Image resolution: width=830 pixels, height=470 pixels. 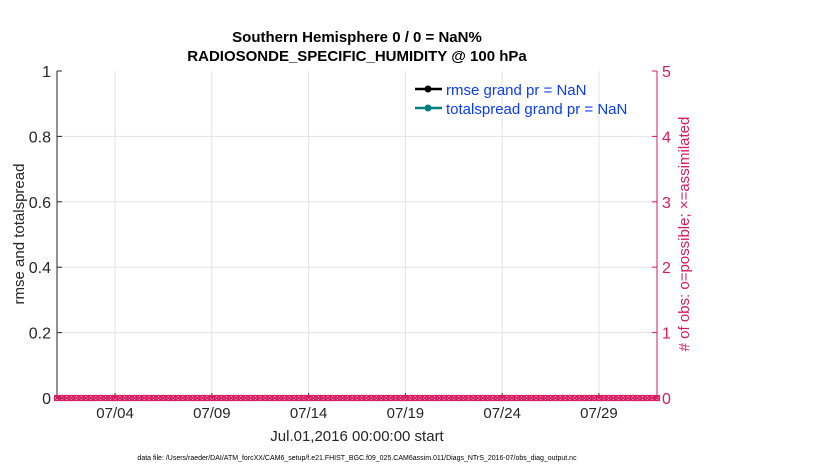 I want to click on x-axis-label: Jul.01,2016 00:00:00 start, so click(x=357, y=436).